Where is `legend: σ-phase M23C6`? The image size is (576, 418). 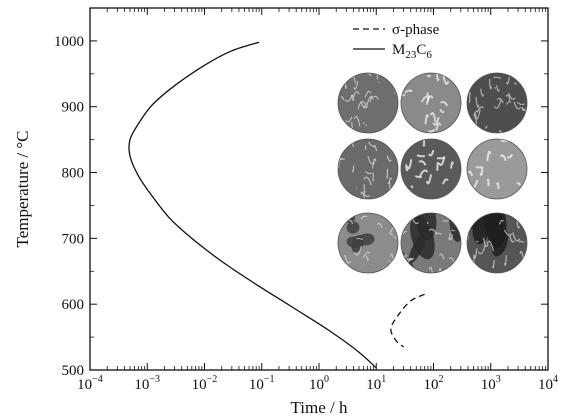
legend: σ-phase M23C6 is located at coordinates (396, 41).